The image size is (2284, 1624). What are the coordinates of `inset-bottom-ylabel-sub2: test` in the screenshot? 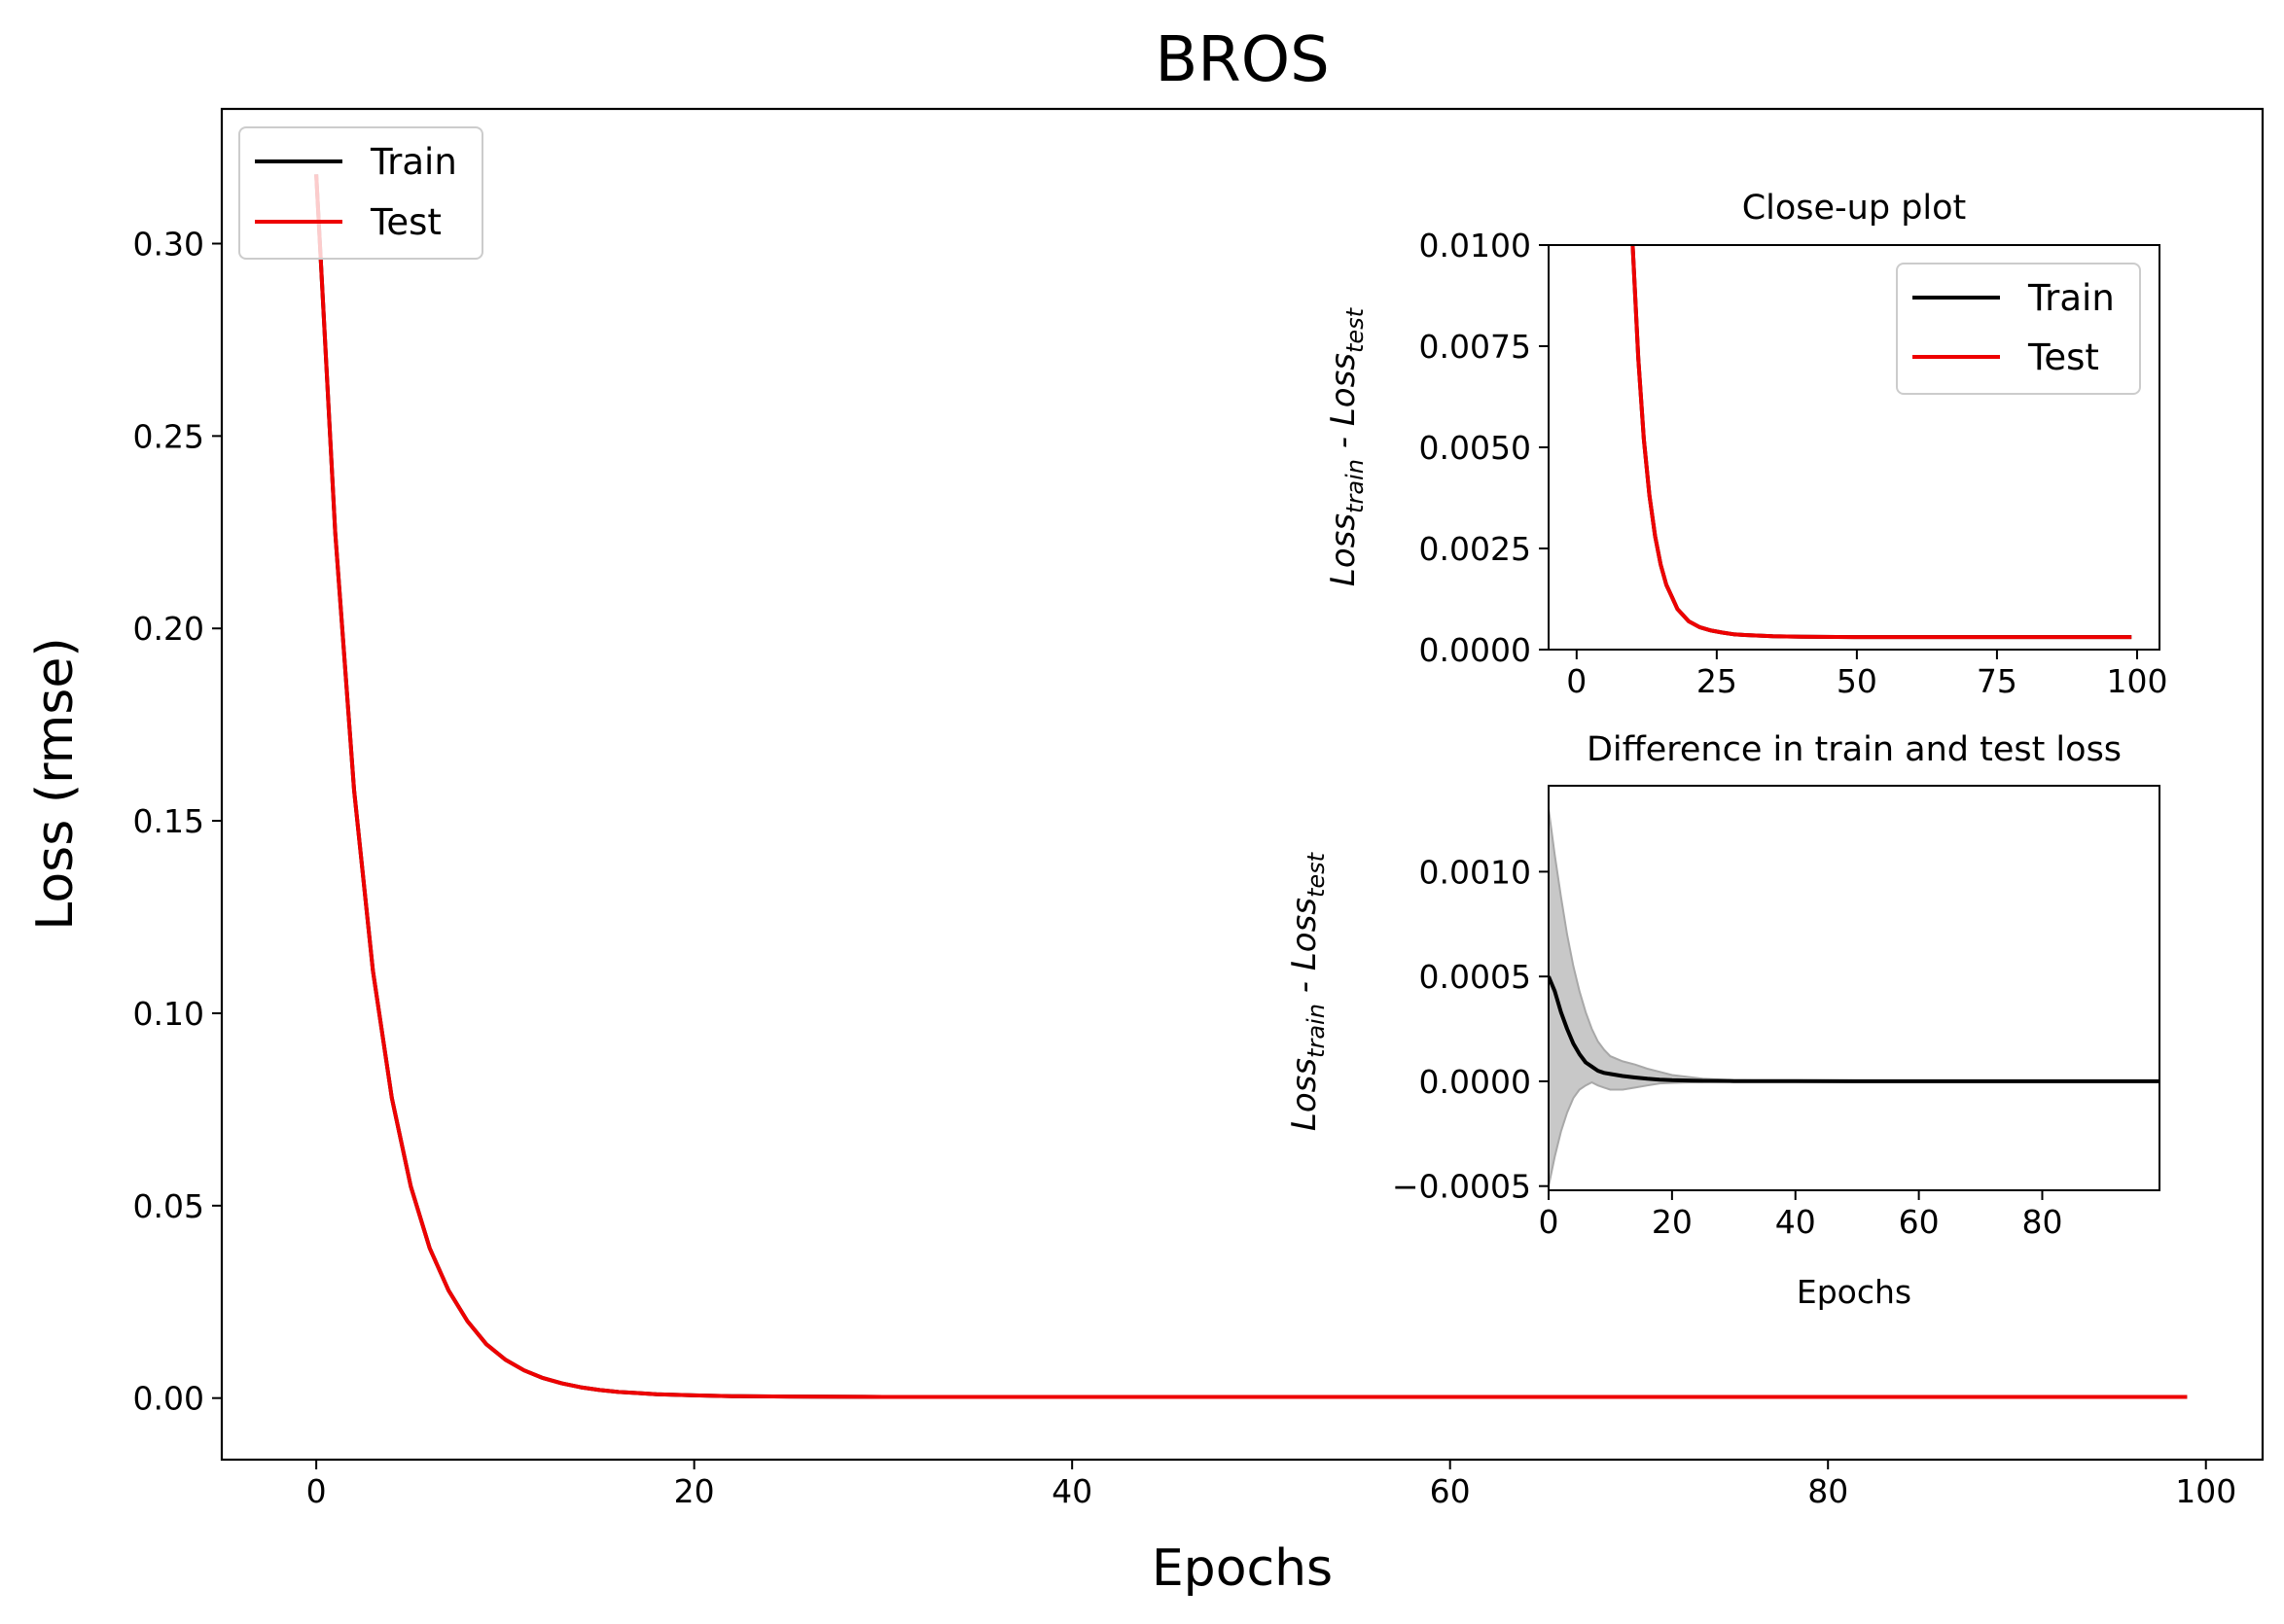 It's located at (1316, 874).